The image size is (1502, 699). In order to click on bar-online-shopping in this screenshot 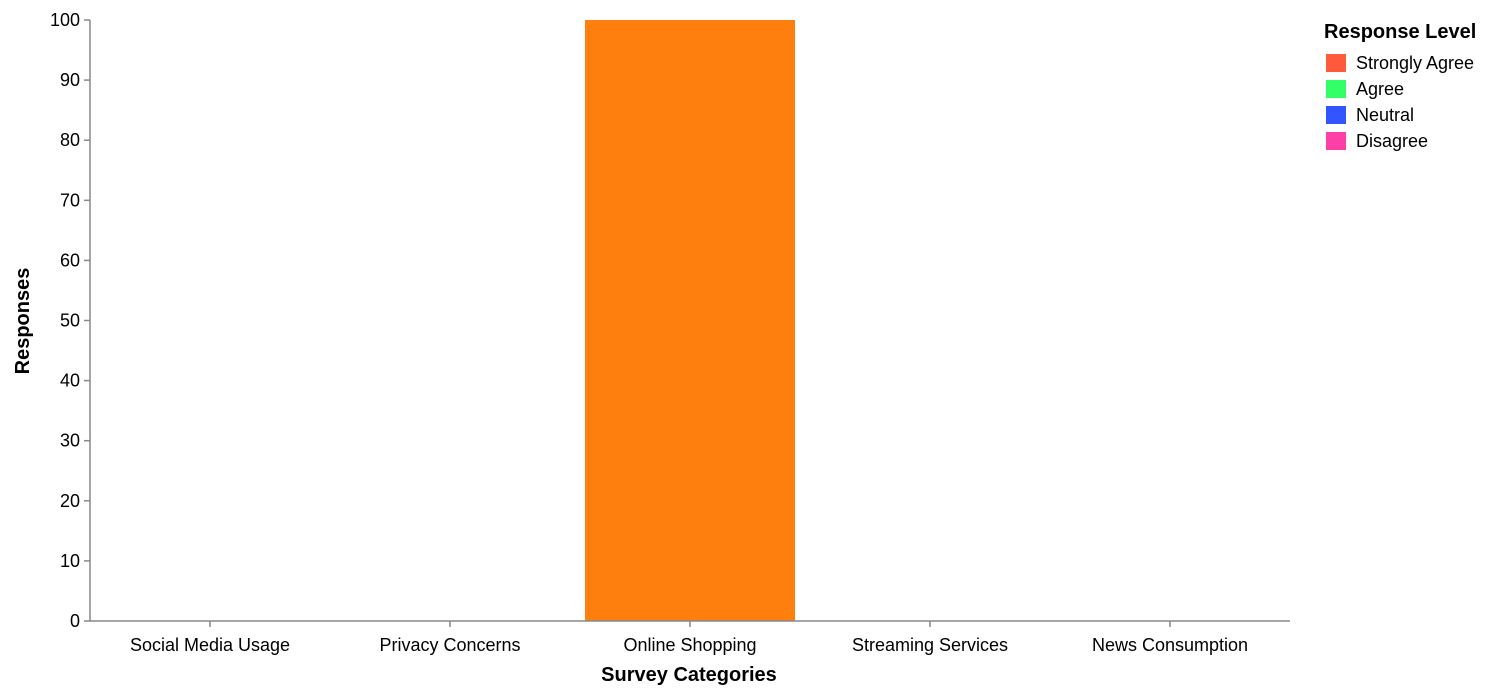, I will do `click(690, 320)`.